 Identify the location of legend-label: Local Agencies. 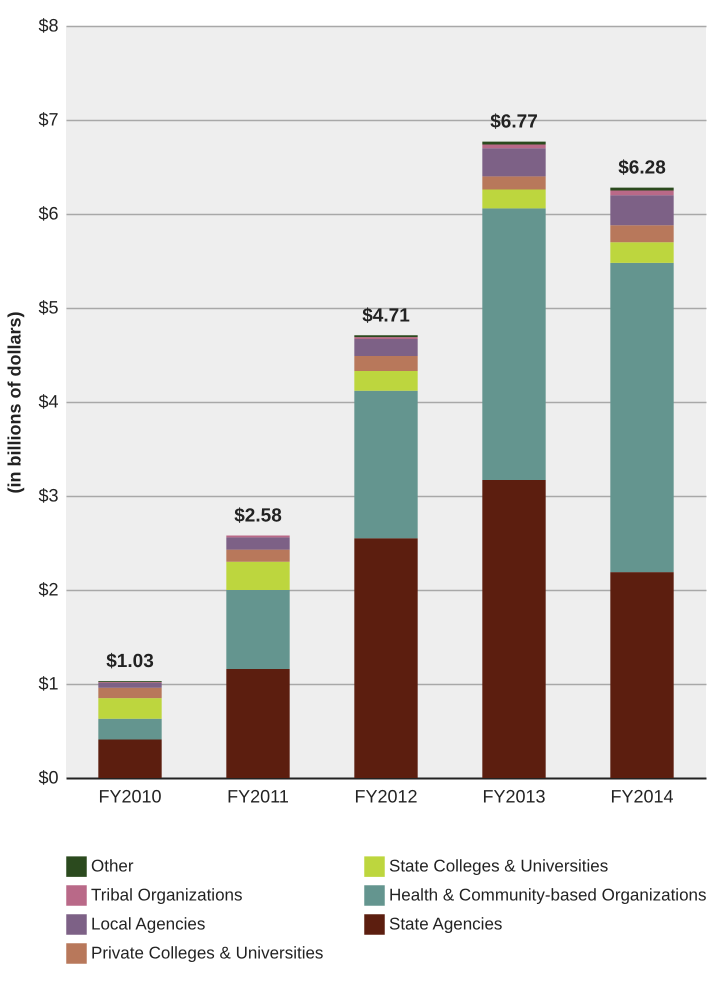
(148, 924).